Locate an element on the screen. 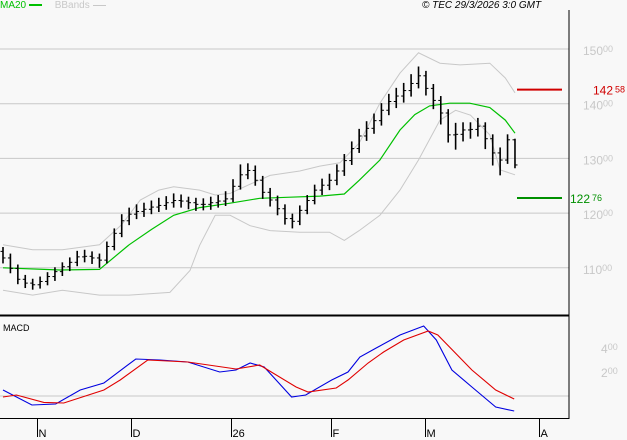 This screenshot has height=440, width=627. legend-ma20-label: MA20 is located at coordinates (13, 5).